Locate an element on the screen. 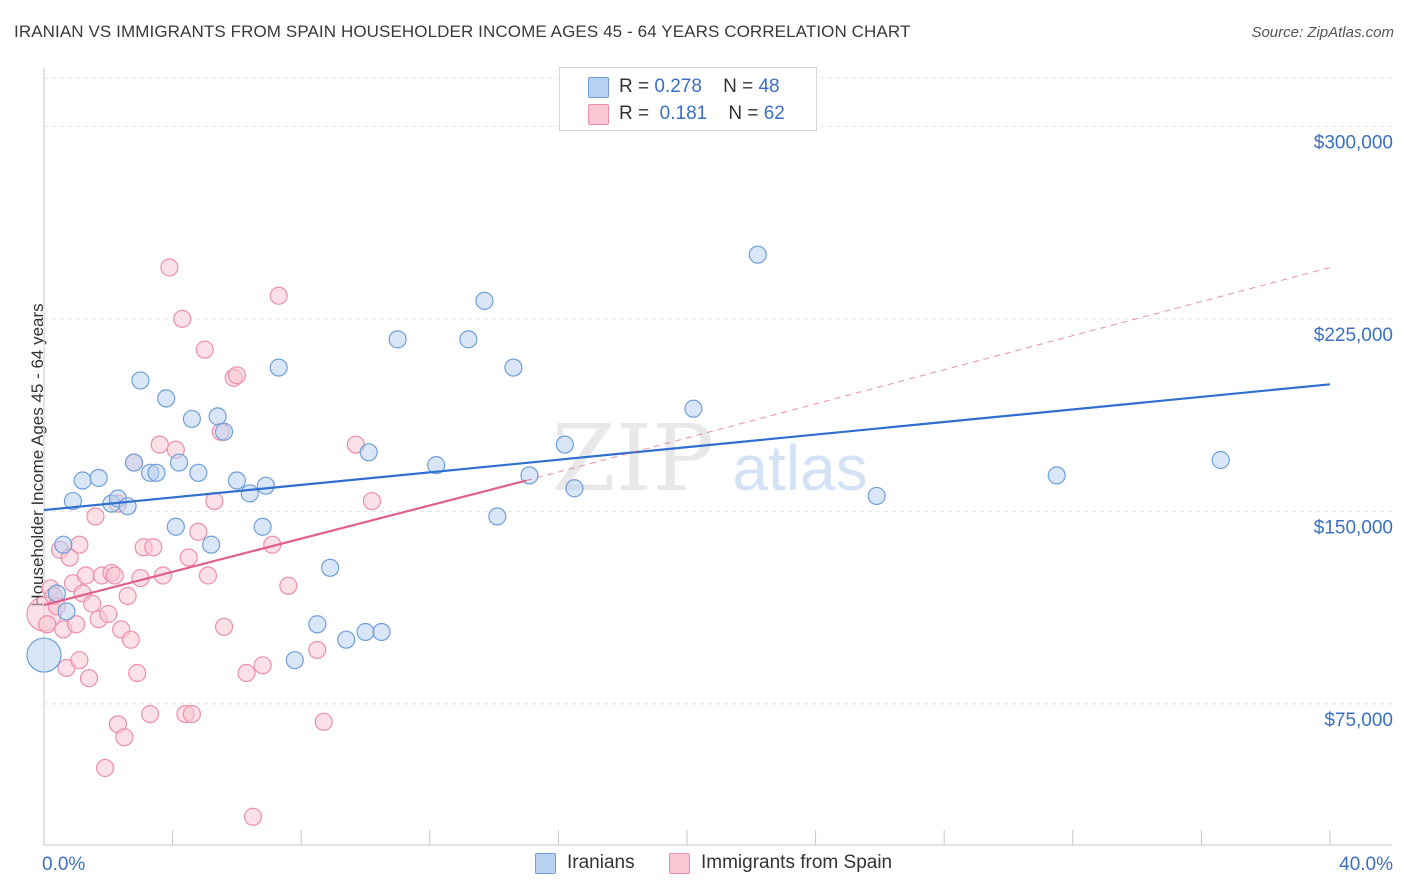 Image resolution: width=1406 pixels, height=892 pixels. x-tick-label: 0.0% is located at coordinates (63, 864).